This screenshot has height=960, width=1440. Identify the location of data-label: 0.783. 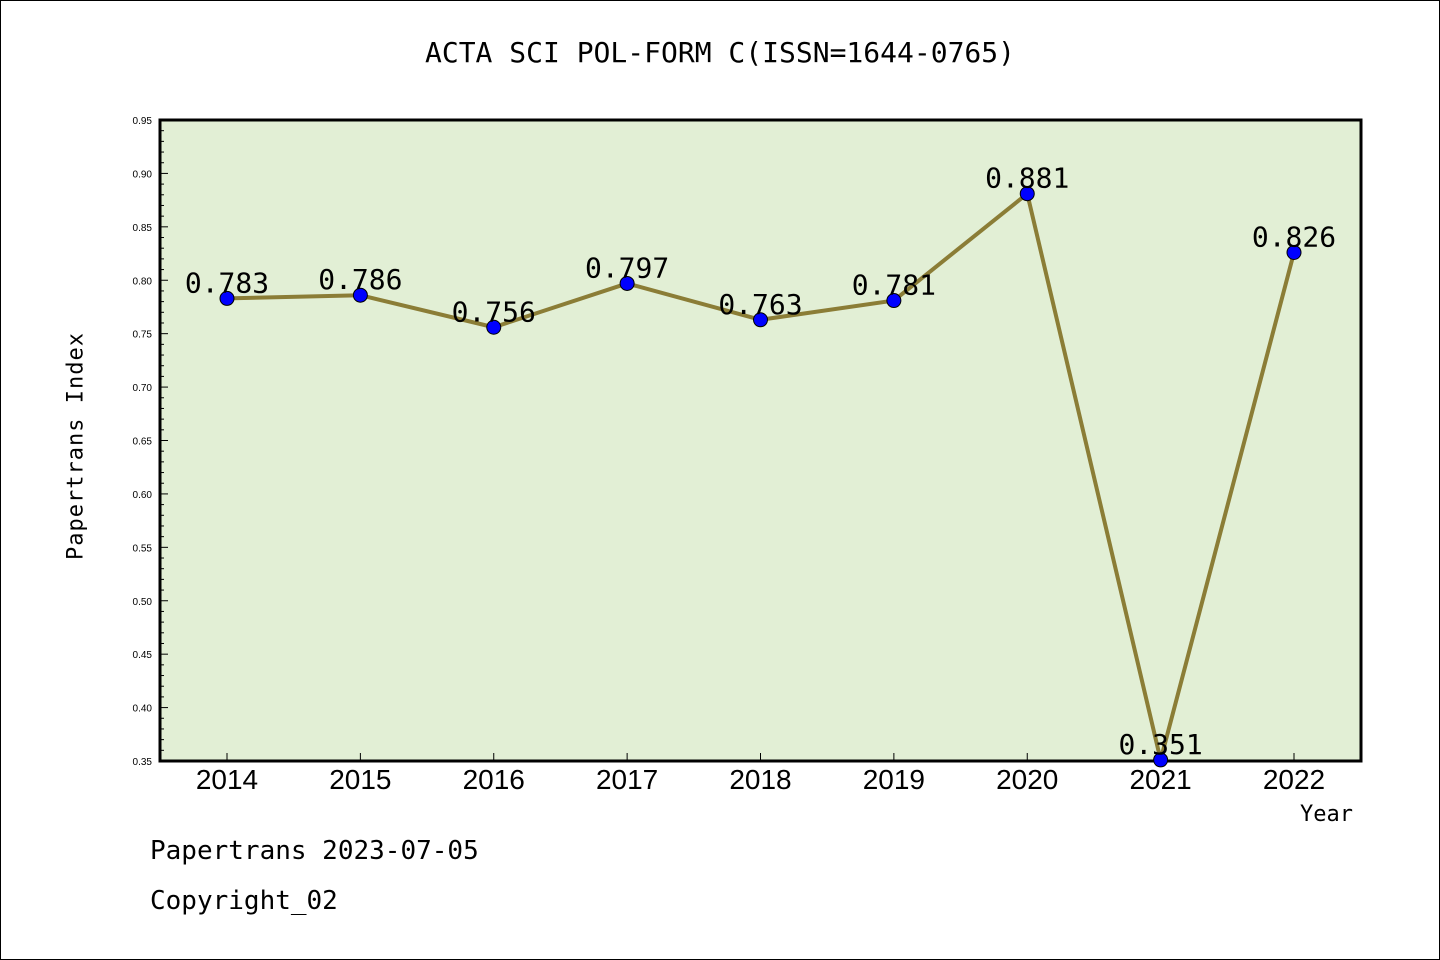
(227, 282).